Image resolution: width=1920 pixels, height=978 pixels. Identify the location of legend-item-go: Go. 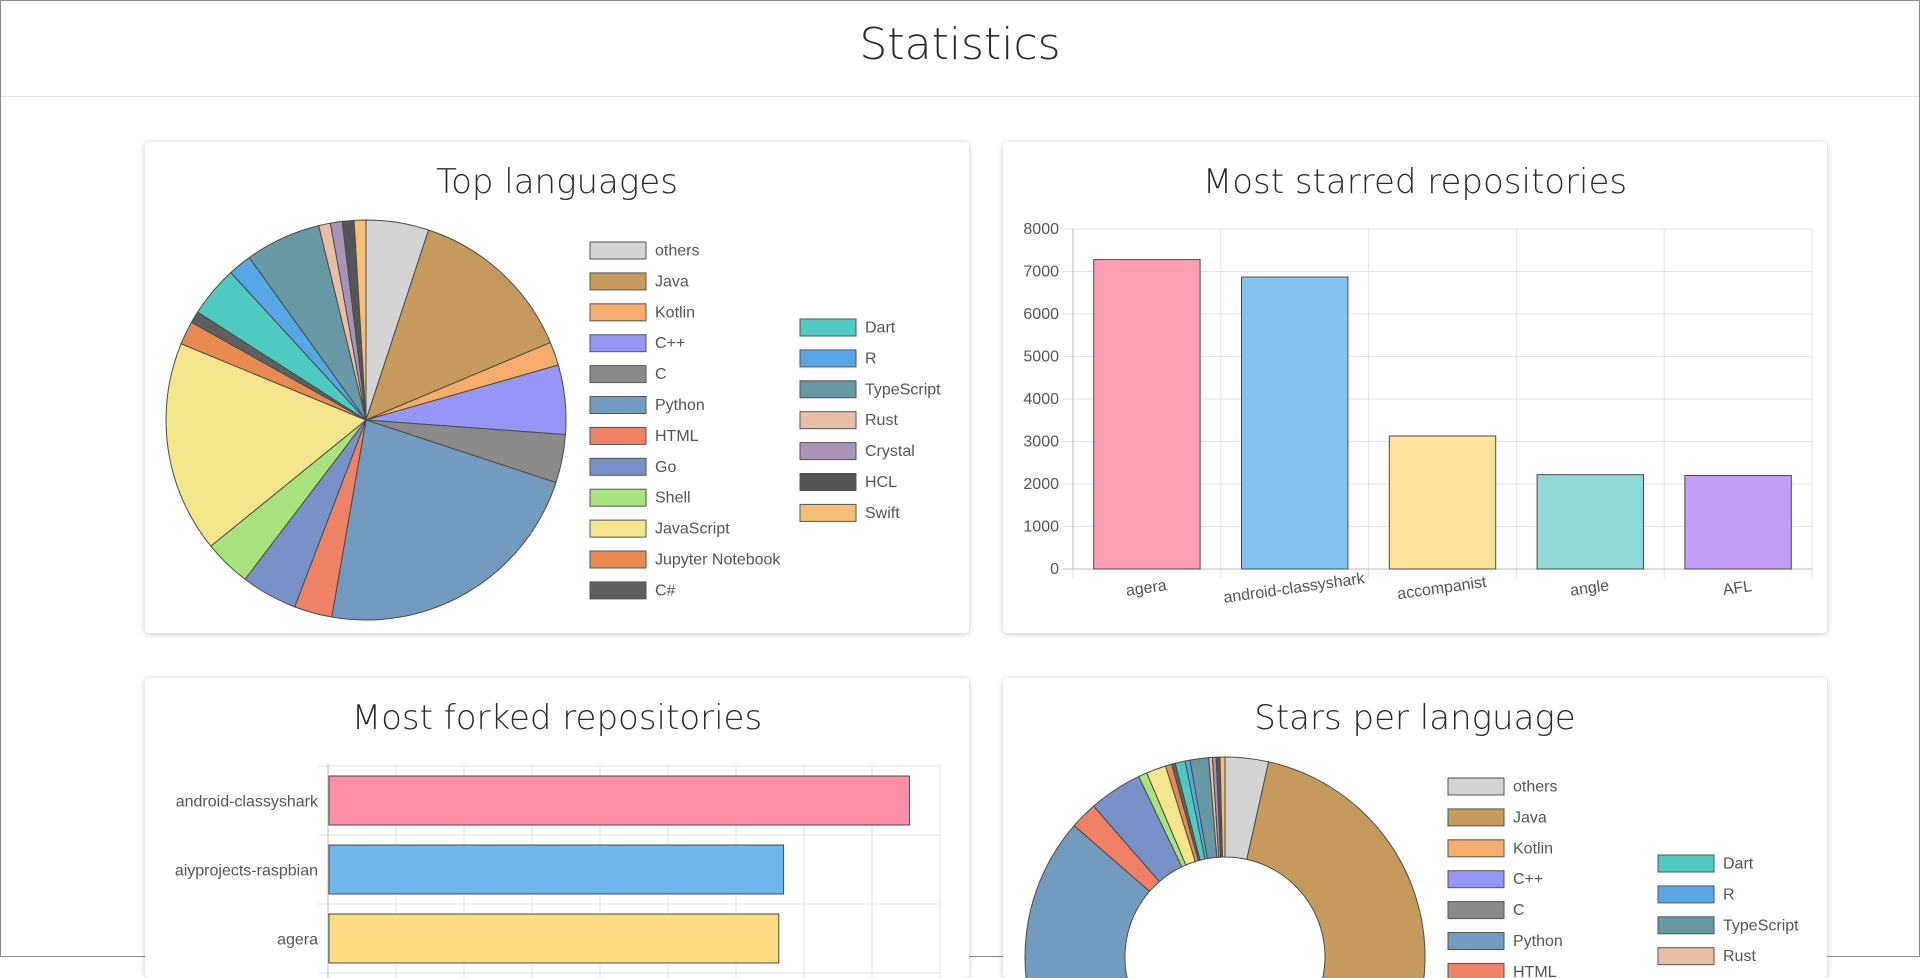
(632, 466).